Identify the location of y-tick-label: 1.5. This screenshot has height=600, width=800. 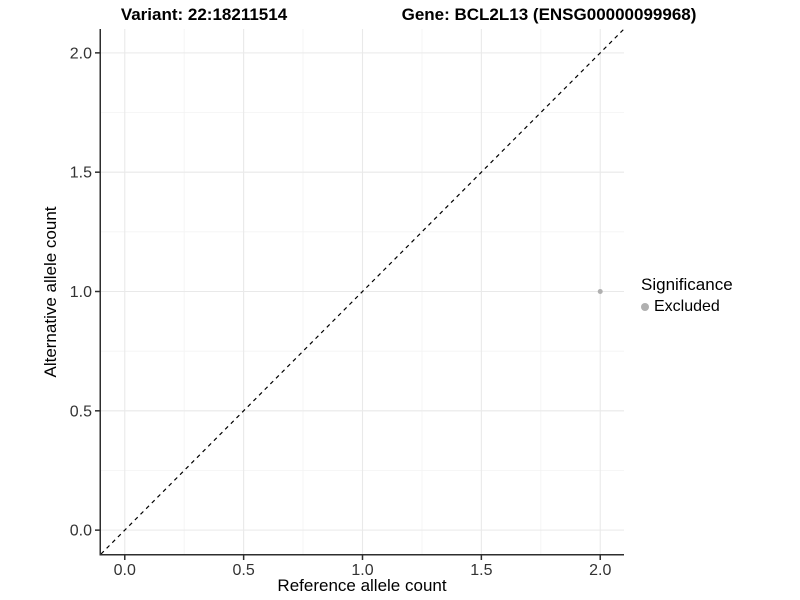
(81, 173).